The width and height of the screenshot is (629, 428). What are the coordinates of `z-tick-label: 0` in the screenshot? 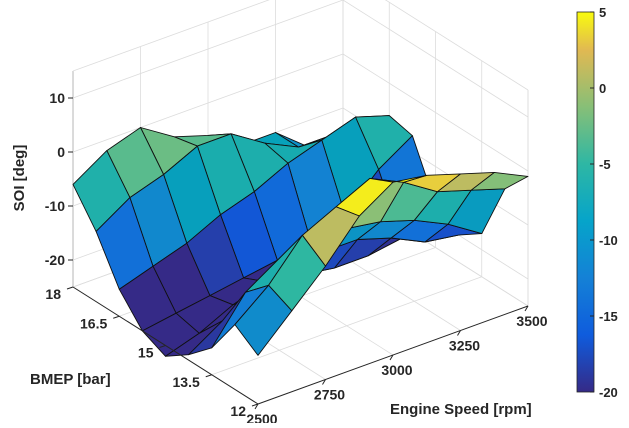 It's located at (61, 152).